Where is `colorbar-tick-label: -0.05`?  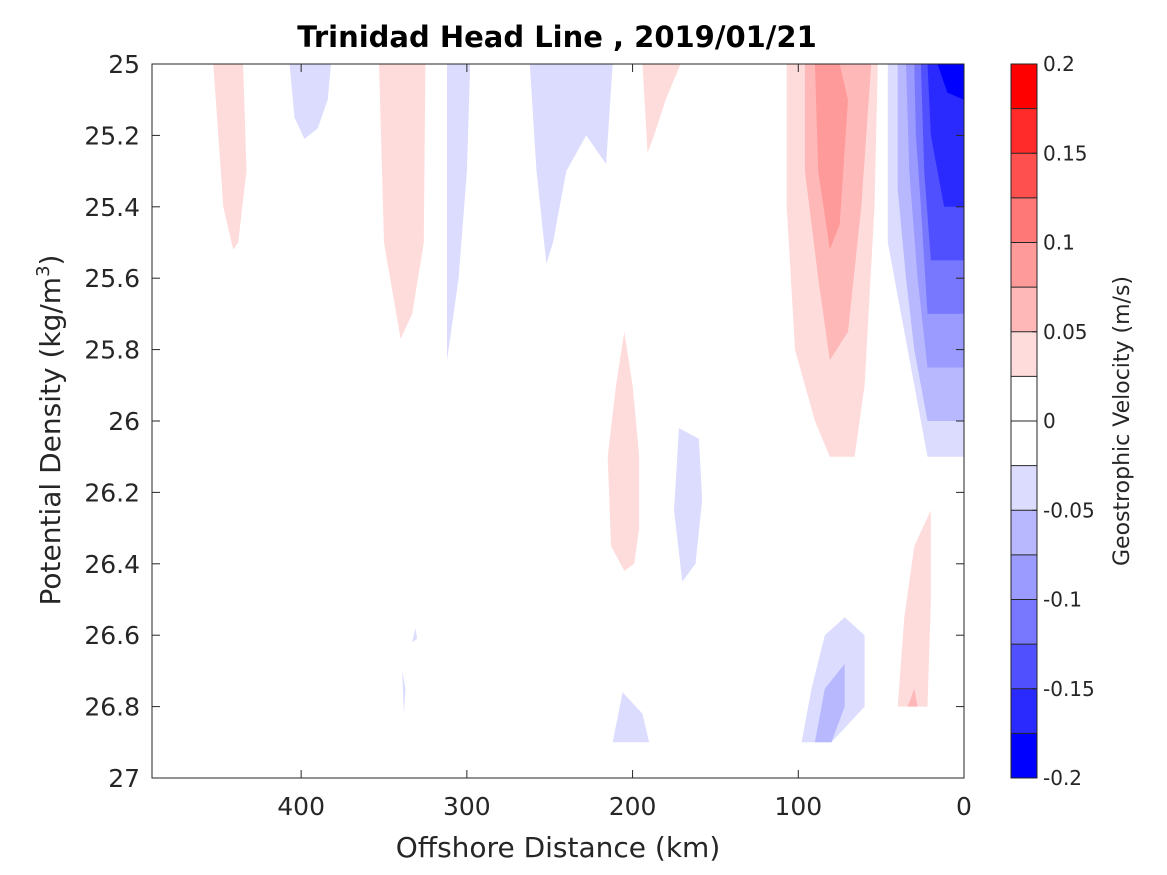 colorbar-tick-label: -0.05 is located at coordinates (1069, 510).